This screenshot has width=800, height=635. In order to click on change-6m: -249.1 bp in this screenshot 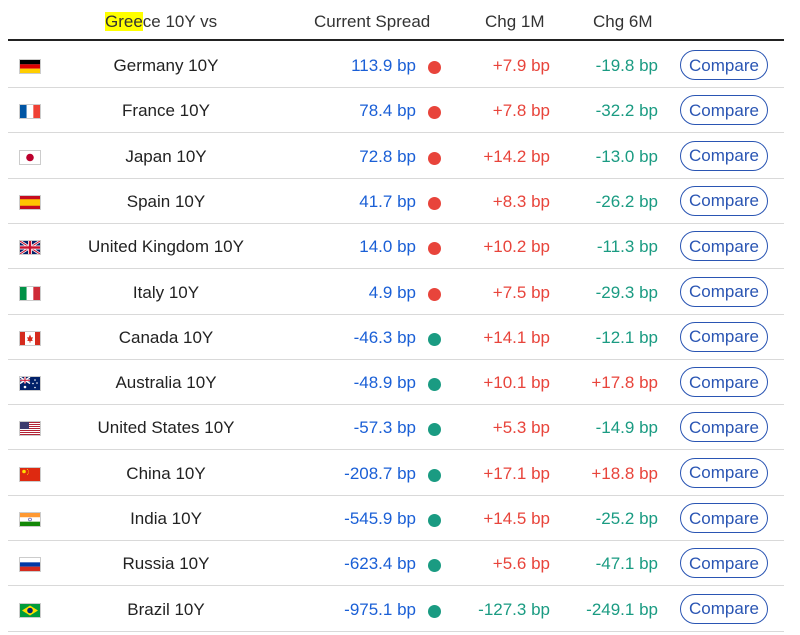, I will do `click(622, 609)`.